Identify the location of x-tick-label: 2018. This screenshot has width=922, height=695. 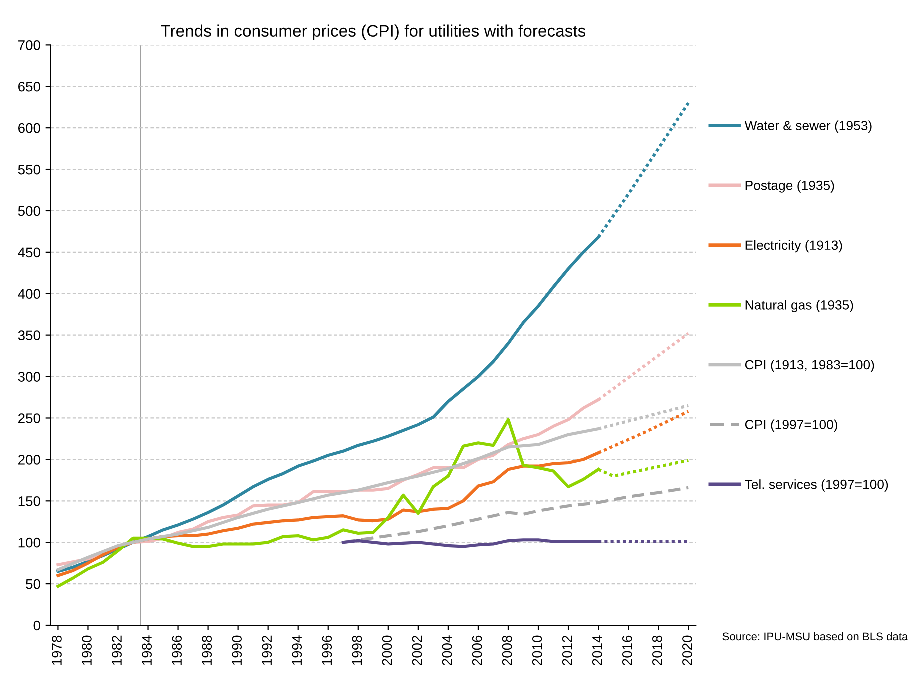
(657, 651).